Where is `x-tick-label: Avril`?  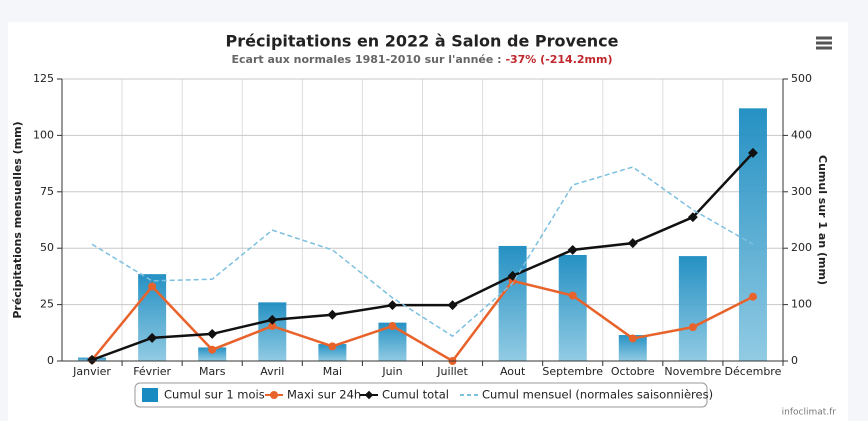 x-tick-label: Avril is located at coordinates (272, 371).